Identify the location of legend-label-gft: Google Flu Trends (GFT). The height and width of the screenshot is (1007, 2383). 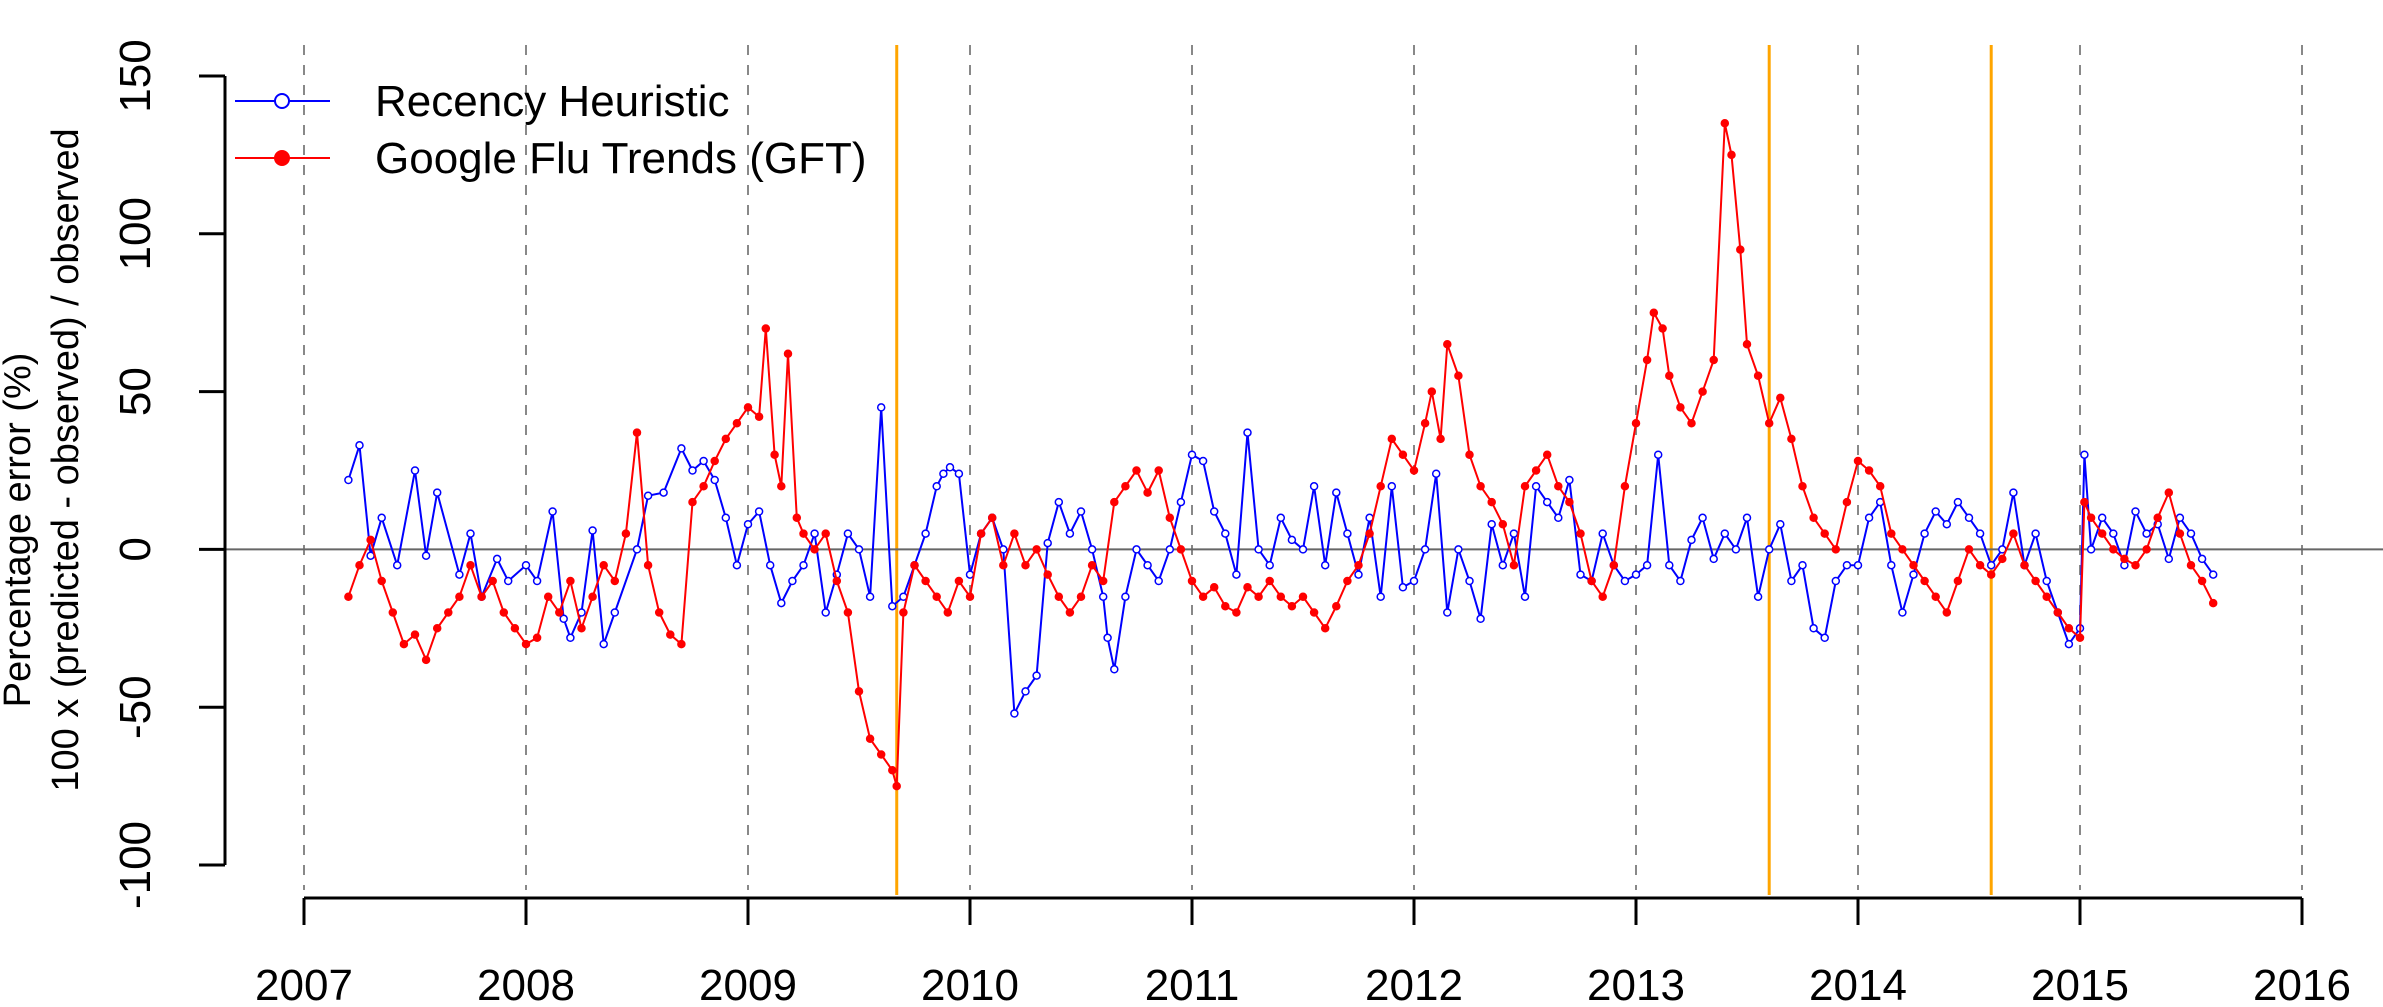
(620, 158).